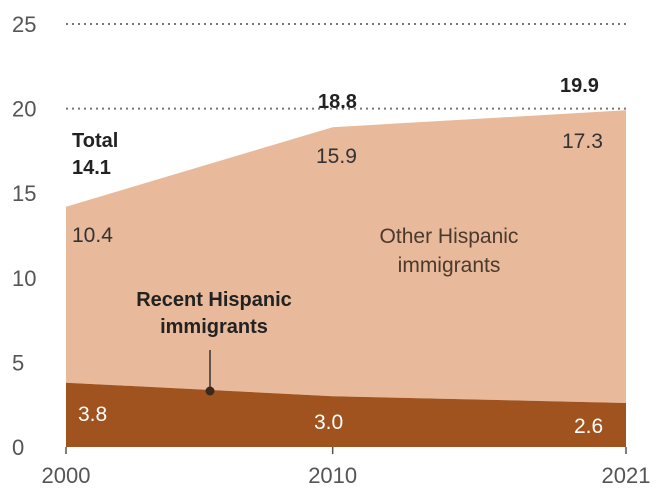 This screenshot has width=658, height=490. Describe the element at coordinates (91, 168) in the screenshot. I see `total-label: 14.1` at that location.